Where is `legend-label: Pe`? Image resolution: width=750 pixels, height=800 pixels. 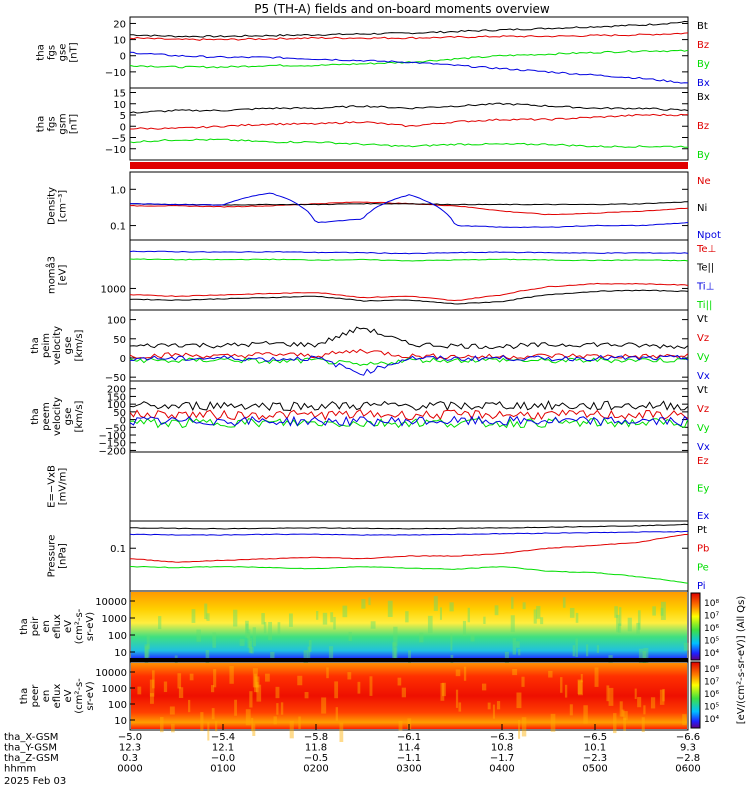
legend-label: Pe is located at coordinates (703, 567).